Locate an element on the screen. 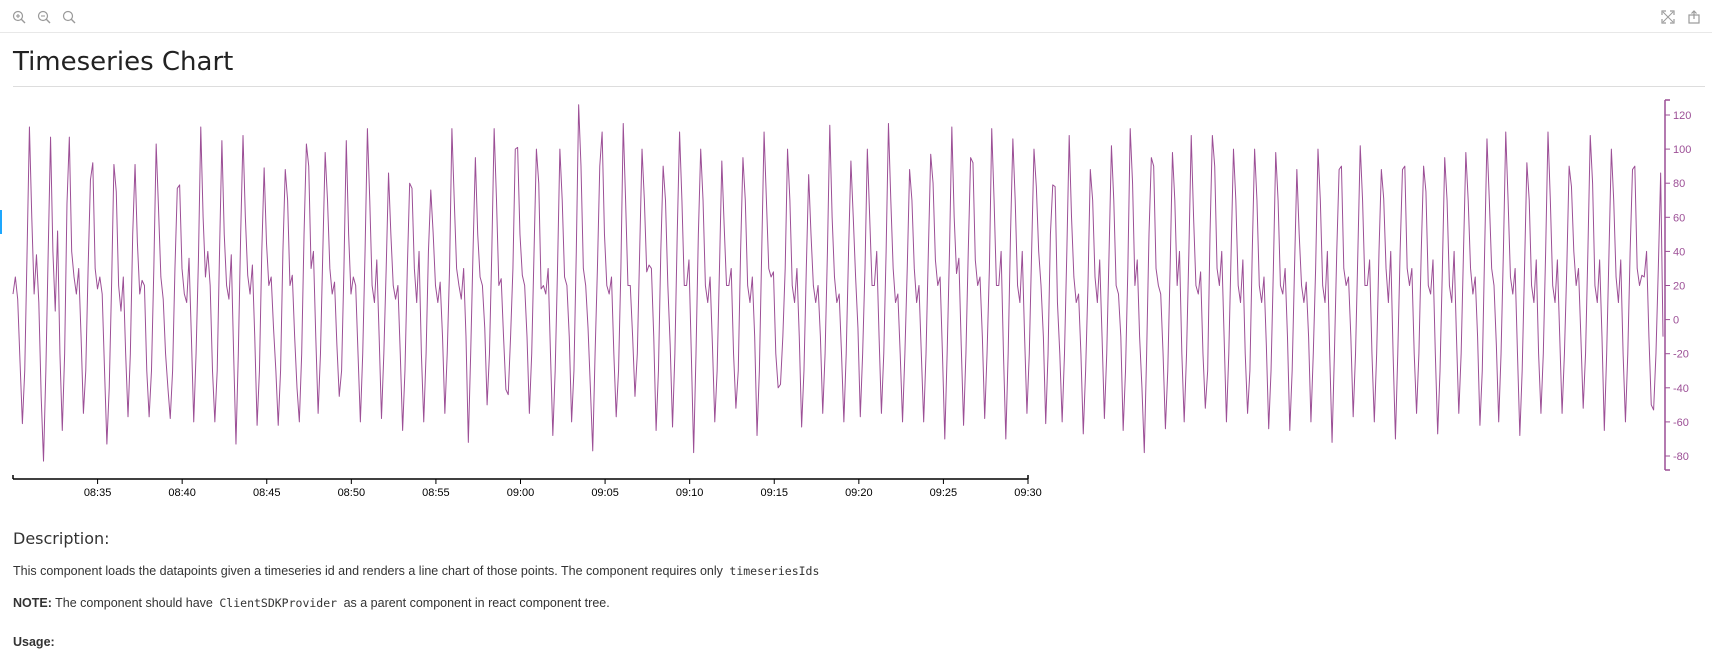  timeseries-ids-code: timeseriesIds is located at coordinates (774, 571).